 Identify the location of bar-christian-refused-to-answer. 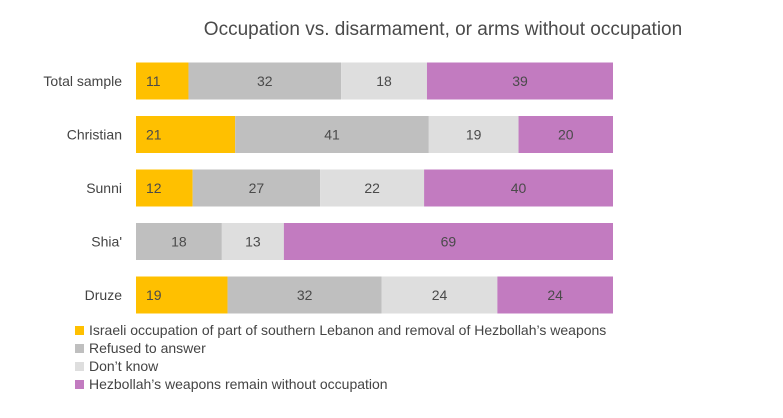
(332, 134).